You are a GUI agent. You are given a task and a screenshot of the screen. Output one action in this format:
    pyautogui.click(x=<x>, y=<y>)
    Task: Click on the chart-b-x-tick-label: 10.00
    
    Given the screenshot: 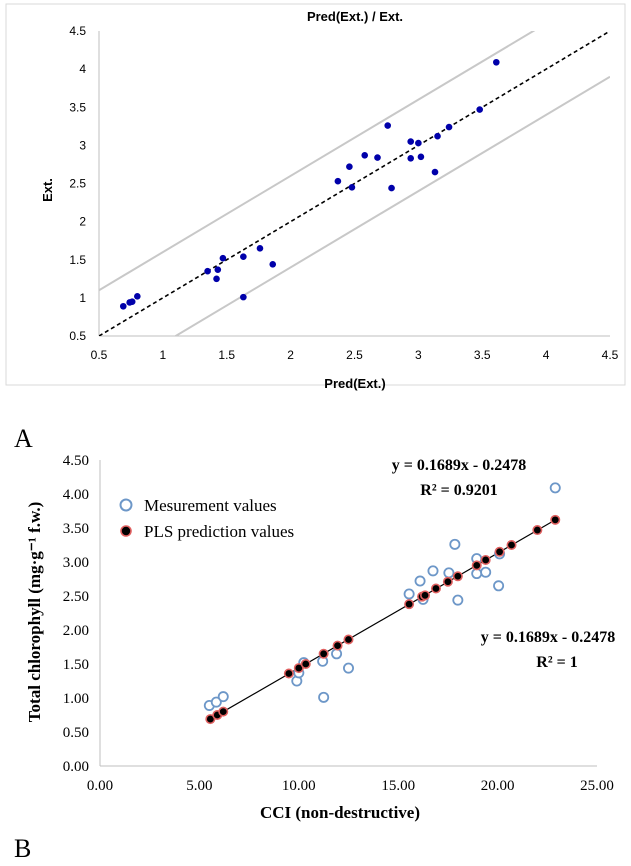 What is the action you would take?
    pyautogui.click(x=299, y=786)
    